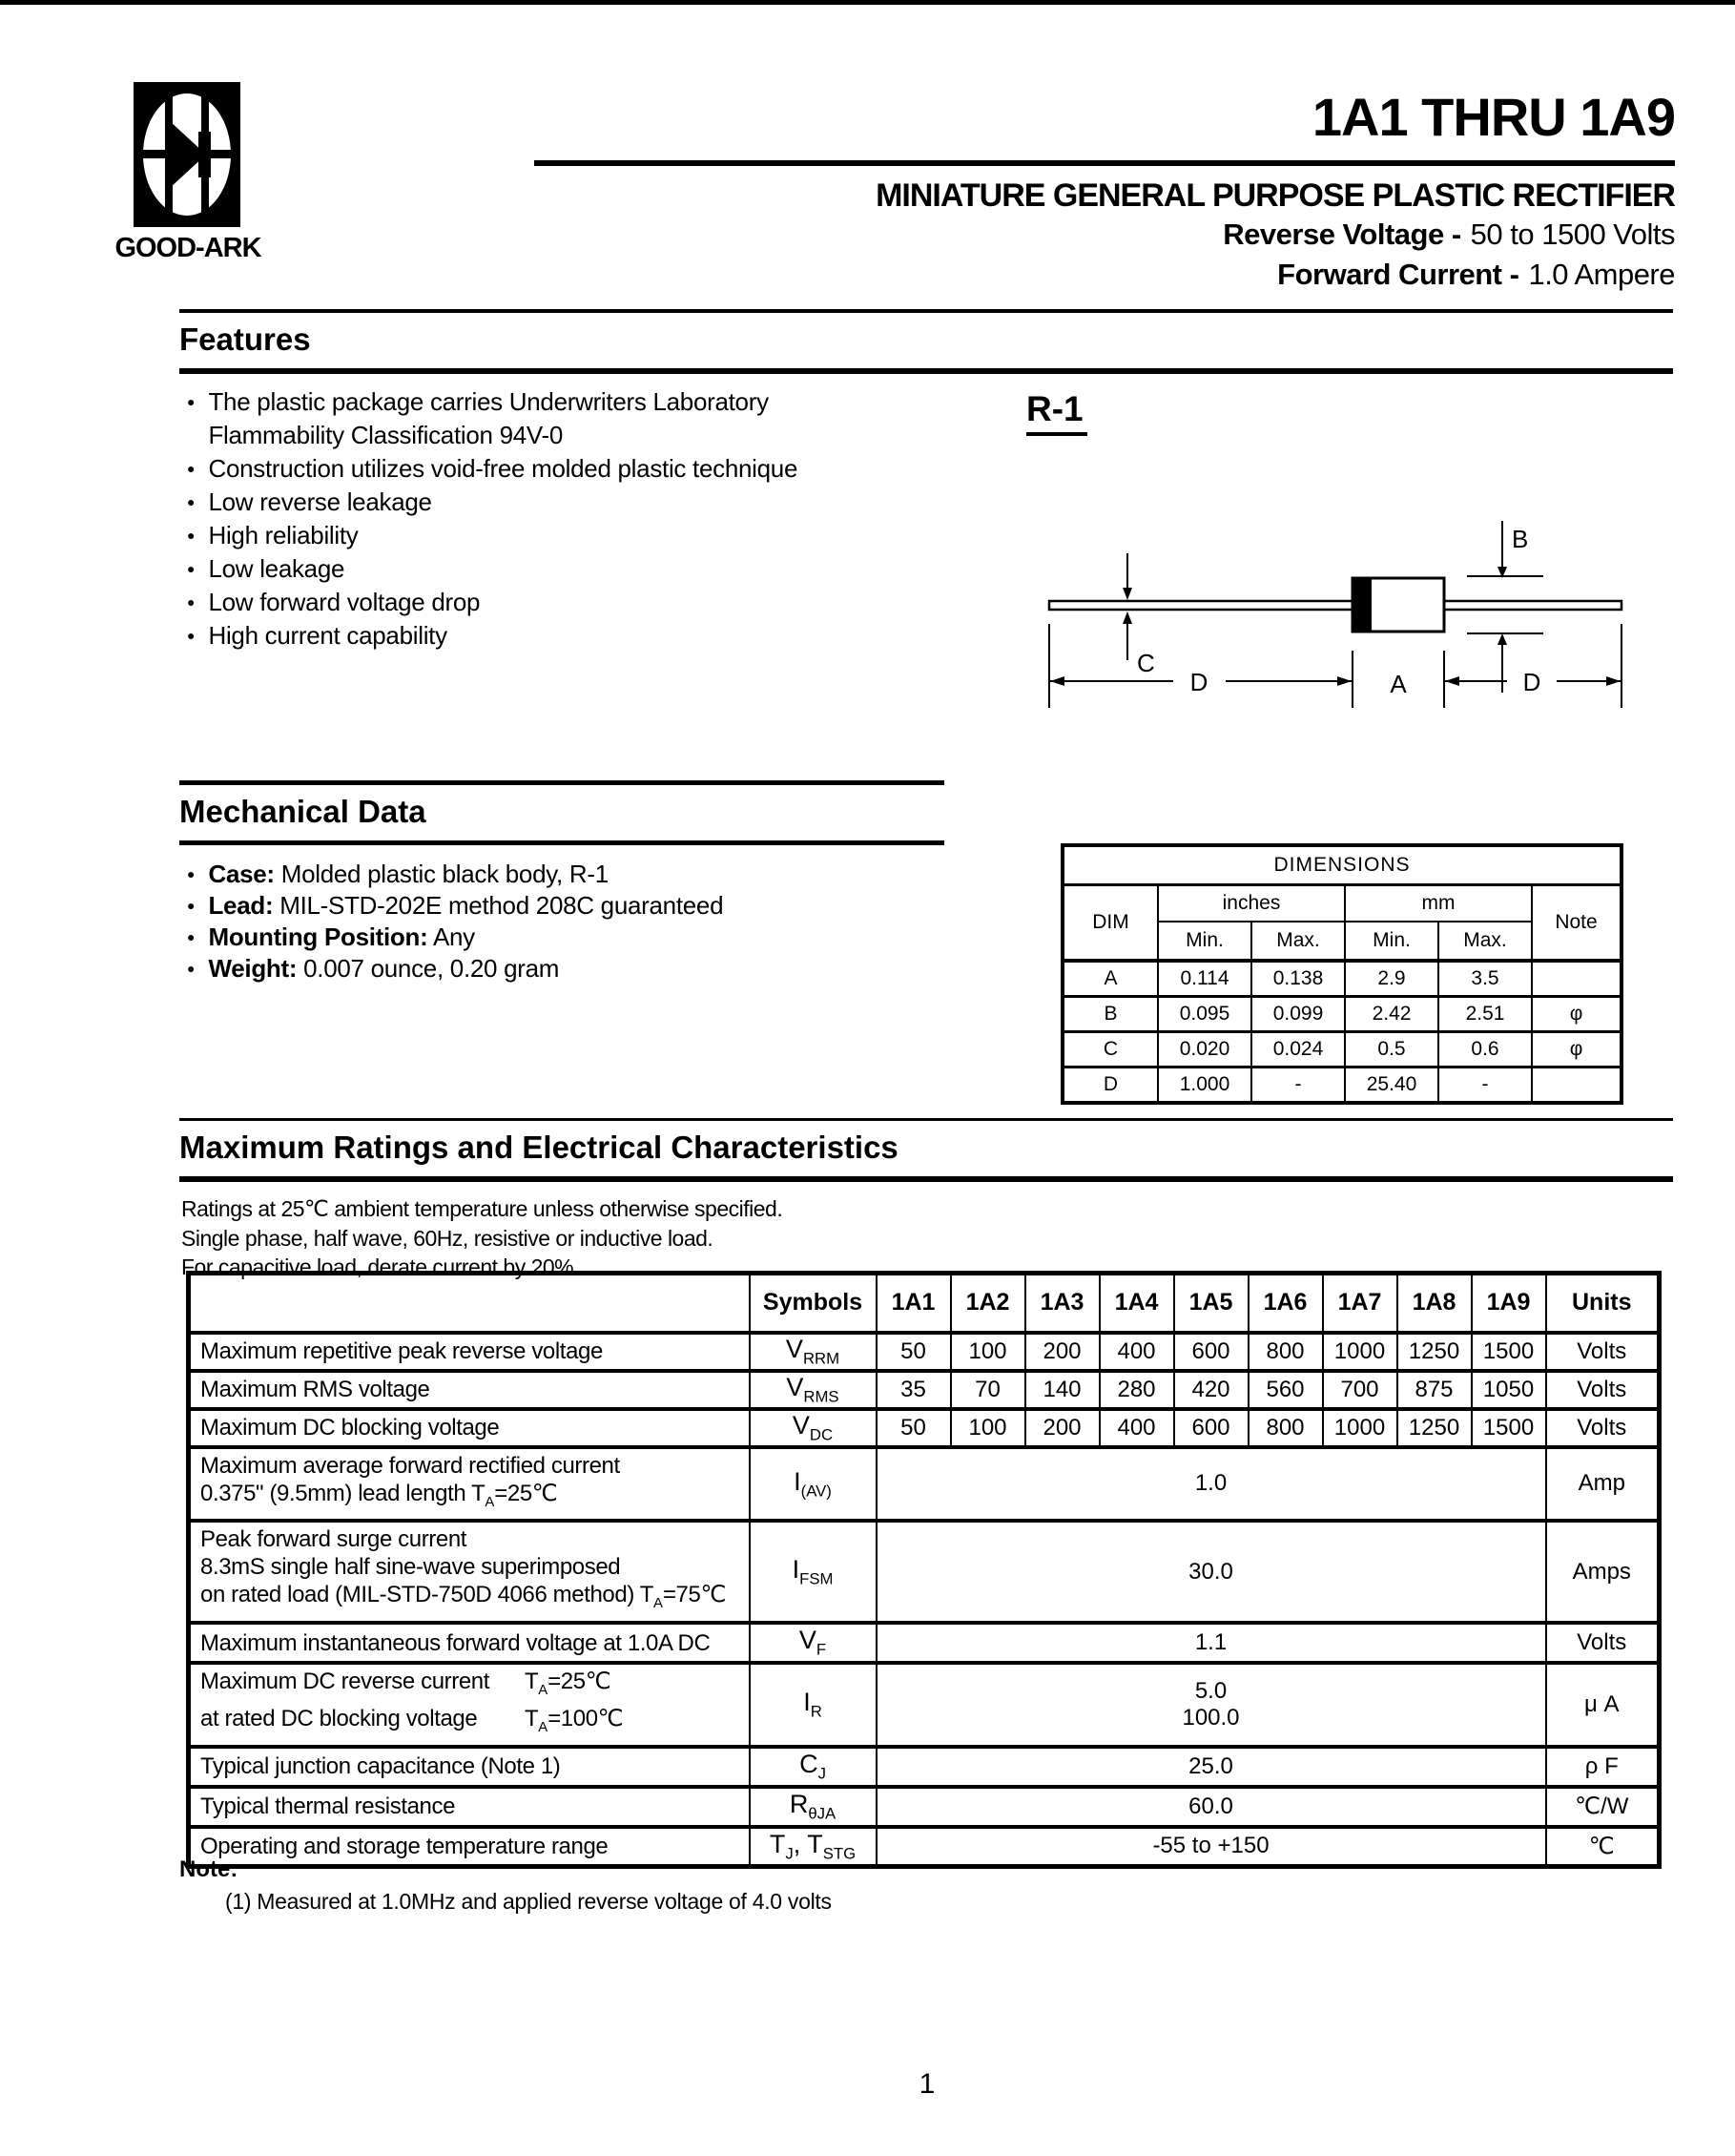 The height and width of the screenshot is (2156, 1735). What do you see at coordinates (1342, 942) in the screenshot?
I see `dimensions-subheader-row: Min. Max. Min. Max.` at bounding box center [1342, 942].